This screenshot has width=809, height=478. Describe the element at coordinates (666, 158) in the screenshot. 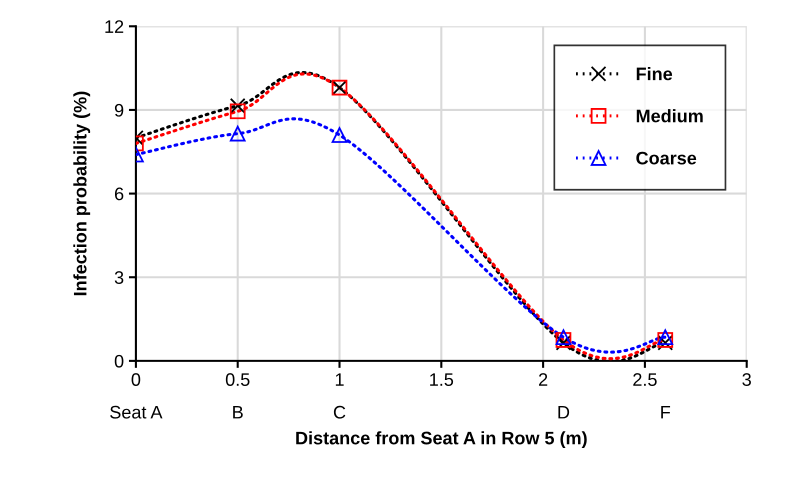

I see `legend-label: Coarse` at that location.